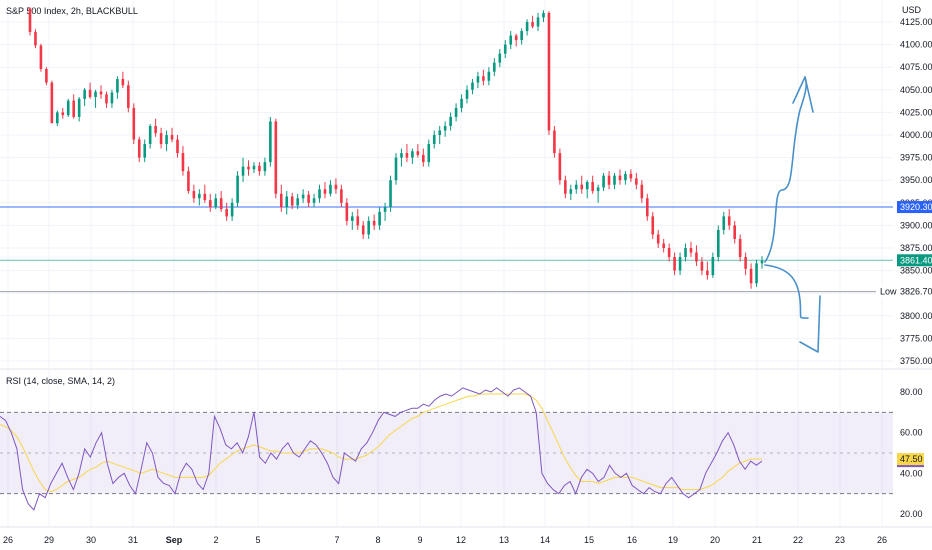 The image size is (932, 550). What do you see at coordinates (916, 90) in the screenshot?
I see `price-tick-label: 4050.00` at bounding box center [916, 90].